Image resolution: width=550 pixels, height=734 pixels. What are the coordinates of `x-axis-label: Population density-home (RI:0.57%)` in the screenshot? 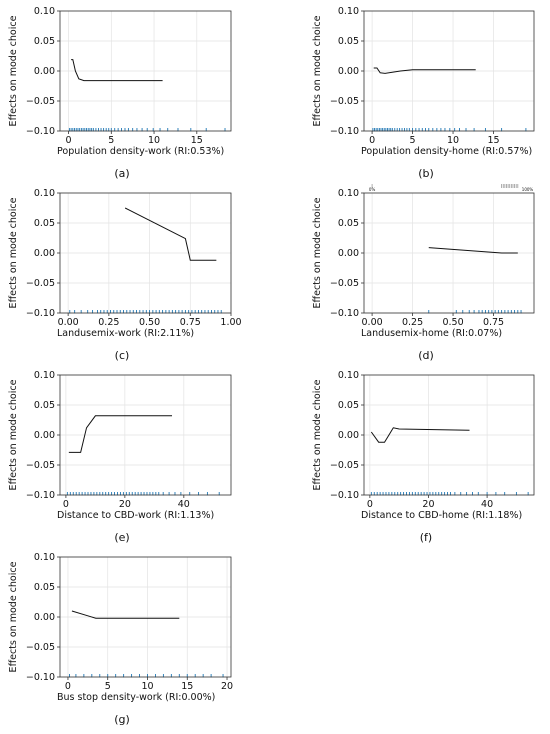 It's located at (446, 151).